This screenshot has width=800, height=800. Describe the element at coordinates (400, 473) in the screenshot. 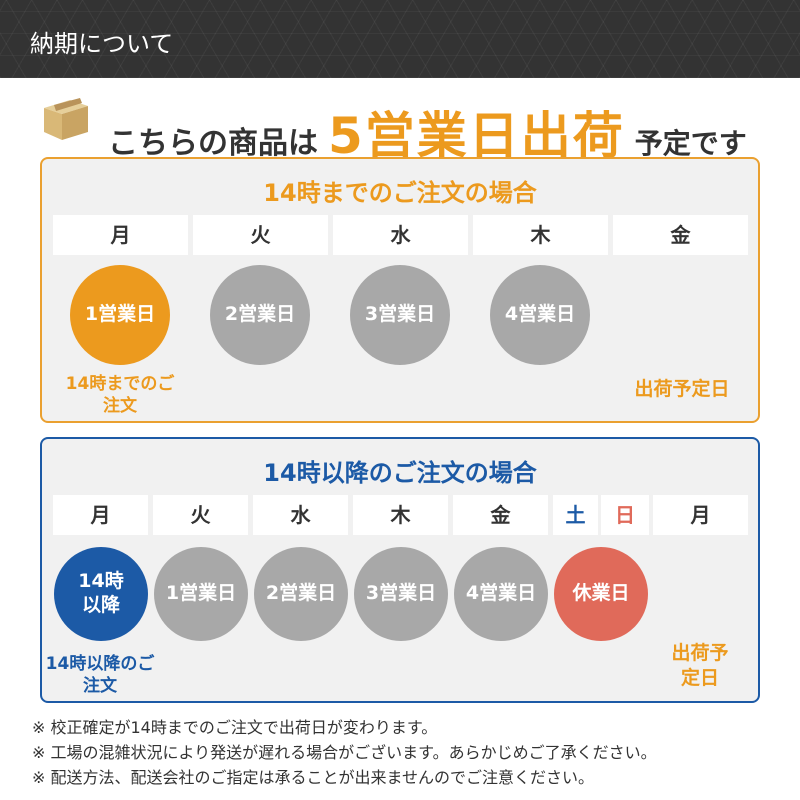

I see `panel-title: 14時以降のご注文の場合` at that location.